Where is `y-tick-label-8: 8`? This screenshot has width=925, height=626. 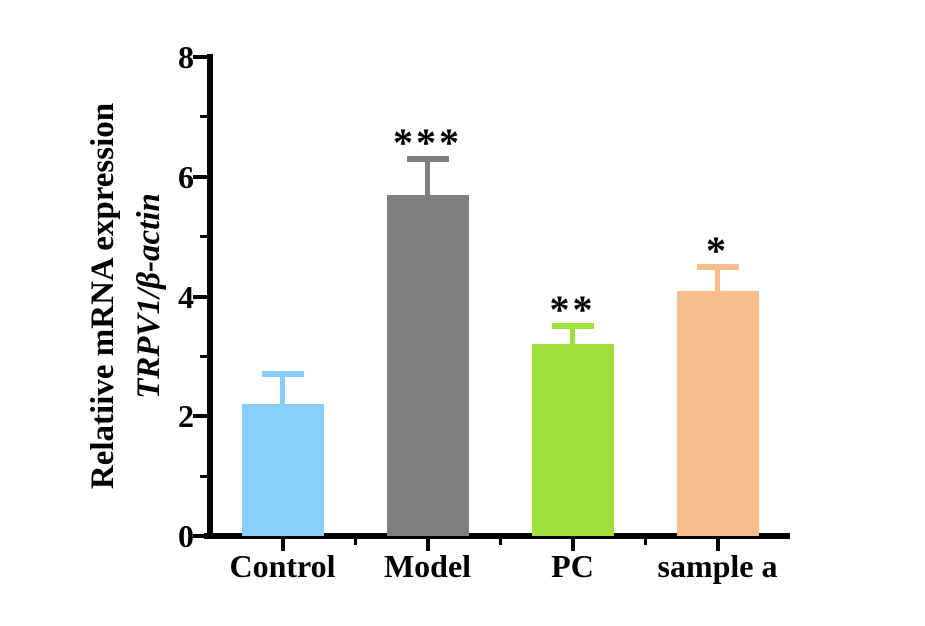 y-tick-label-8: 8 is located at coordinates (186, 57).